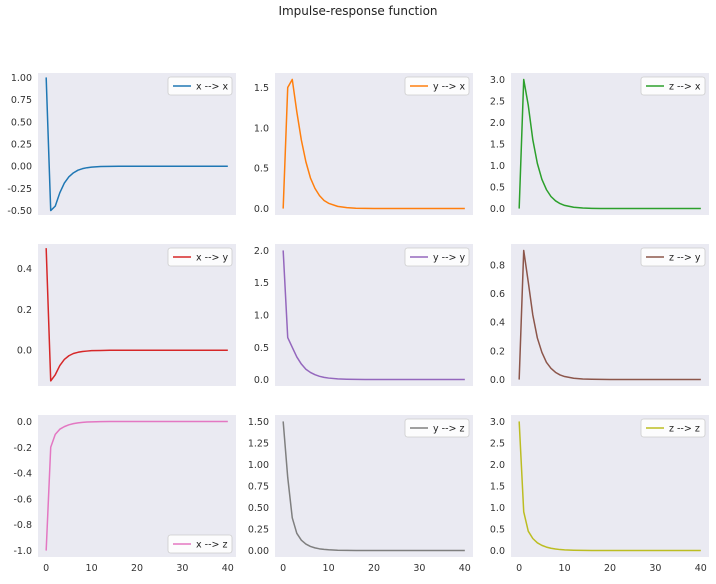 The image size is (716, 584). I want to click on series-line-z-to-y, so click(609, 315).